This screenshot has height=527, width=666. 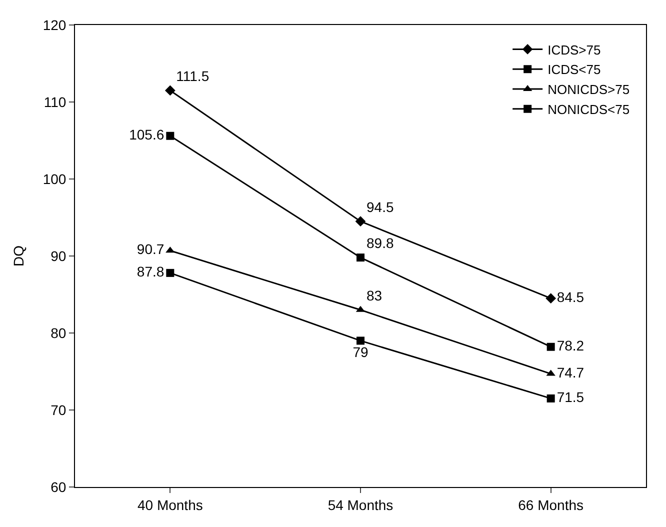 What do you see at coordinates (570, 372) in the screenshot?
I see `data-label: 74.7` at bounding box center [570, 372].